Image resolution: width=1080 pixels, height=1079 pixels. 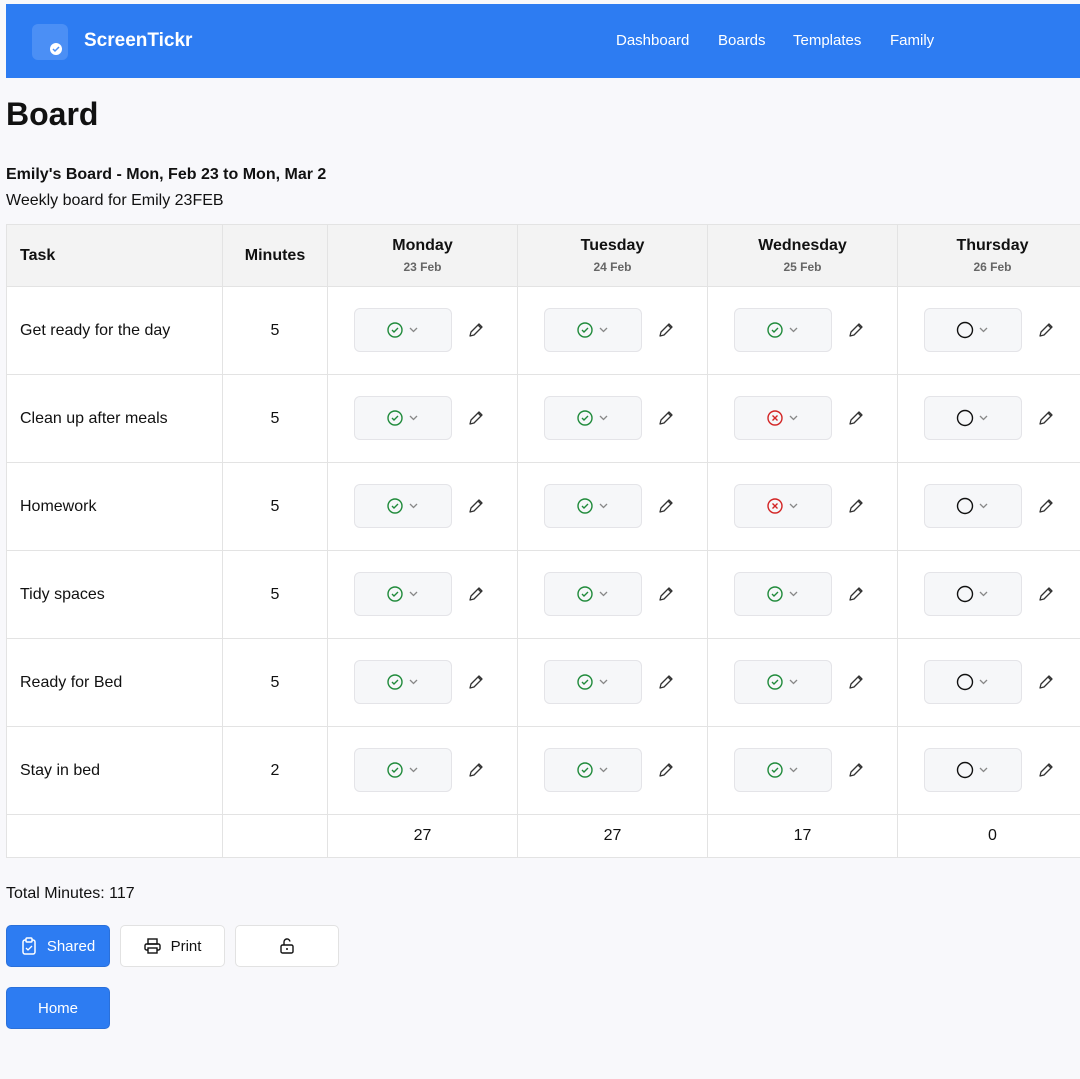 What do you see at coordinates (653, 40) in the screenshot?
I see `nav-link: Dashboard` at bounding box center [653, 40].